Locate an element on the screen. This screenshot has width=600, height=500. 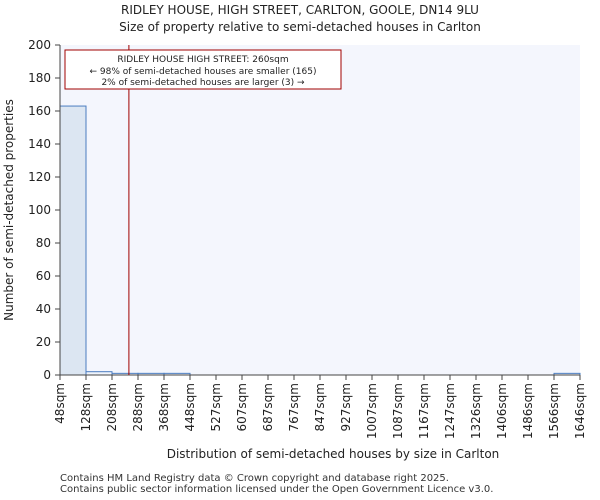
y-tick-label: 120 is located at coordinates (39, 177).